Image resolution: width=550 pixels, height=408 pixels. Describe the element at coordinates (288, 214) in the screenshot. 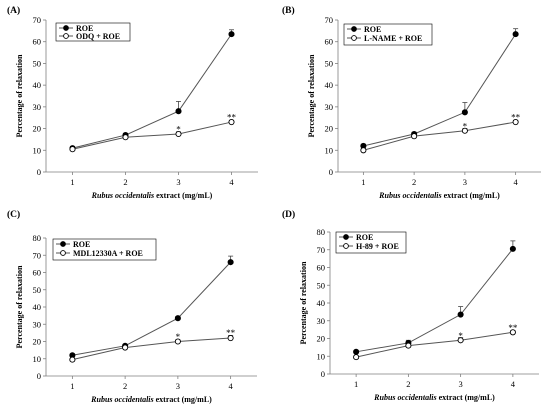

I see `panel-label: (D)` at that location.